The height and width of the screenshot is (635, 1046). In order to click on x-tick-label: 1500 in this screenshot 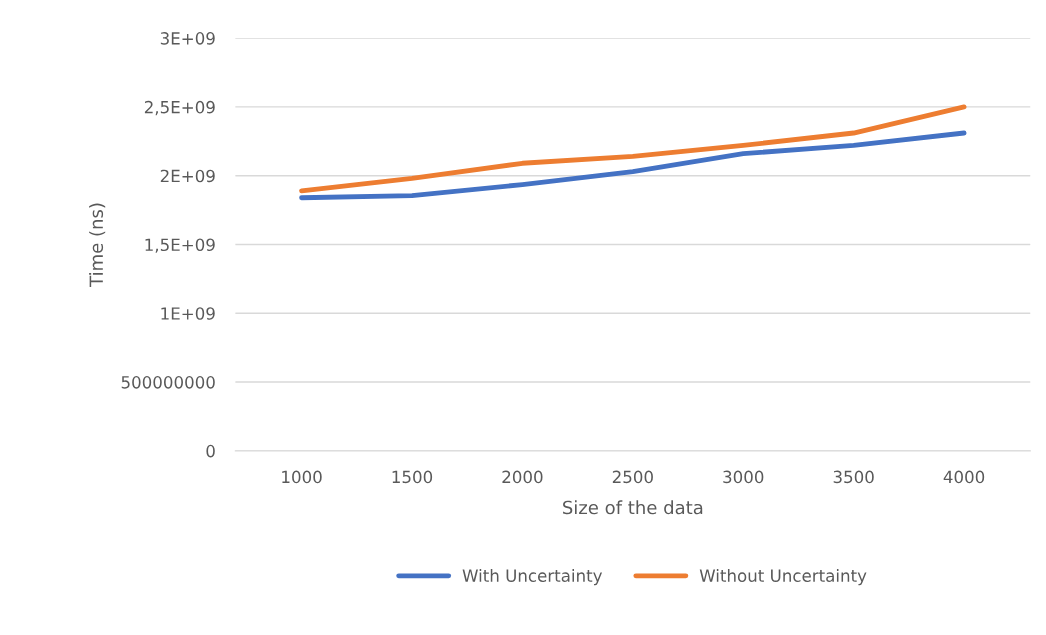, I will do `click(412, 477)`.